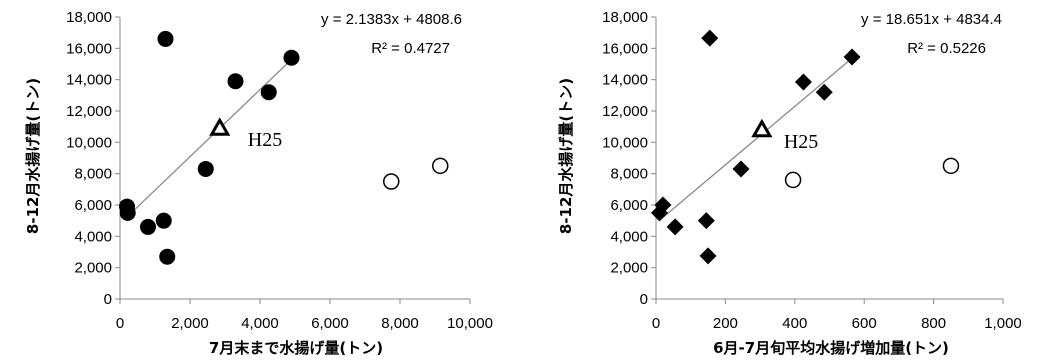 The width and height of the screenshot is (1037, 360). What do you see at coordinates (946, 48) in the screenshot?
I see `trendline-r-squared: R² = 0.5226` at bounding box center [946, 48].